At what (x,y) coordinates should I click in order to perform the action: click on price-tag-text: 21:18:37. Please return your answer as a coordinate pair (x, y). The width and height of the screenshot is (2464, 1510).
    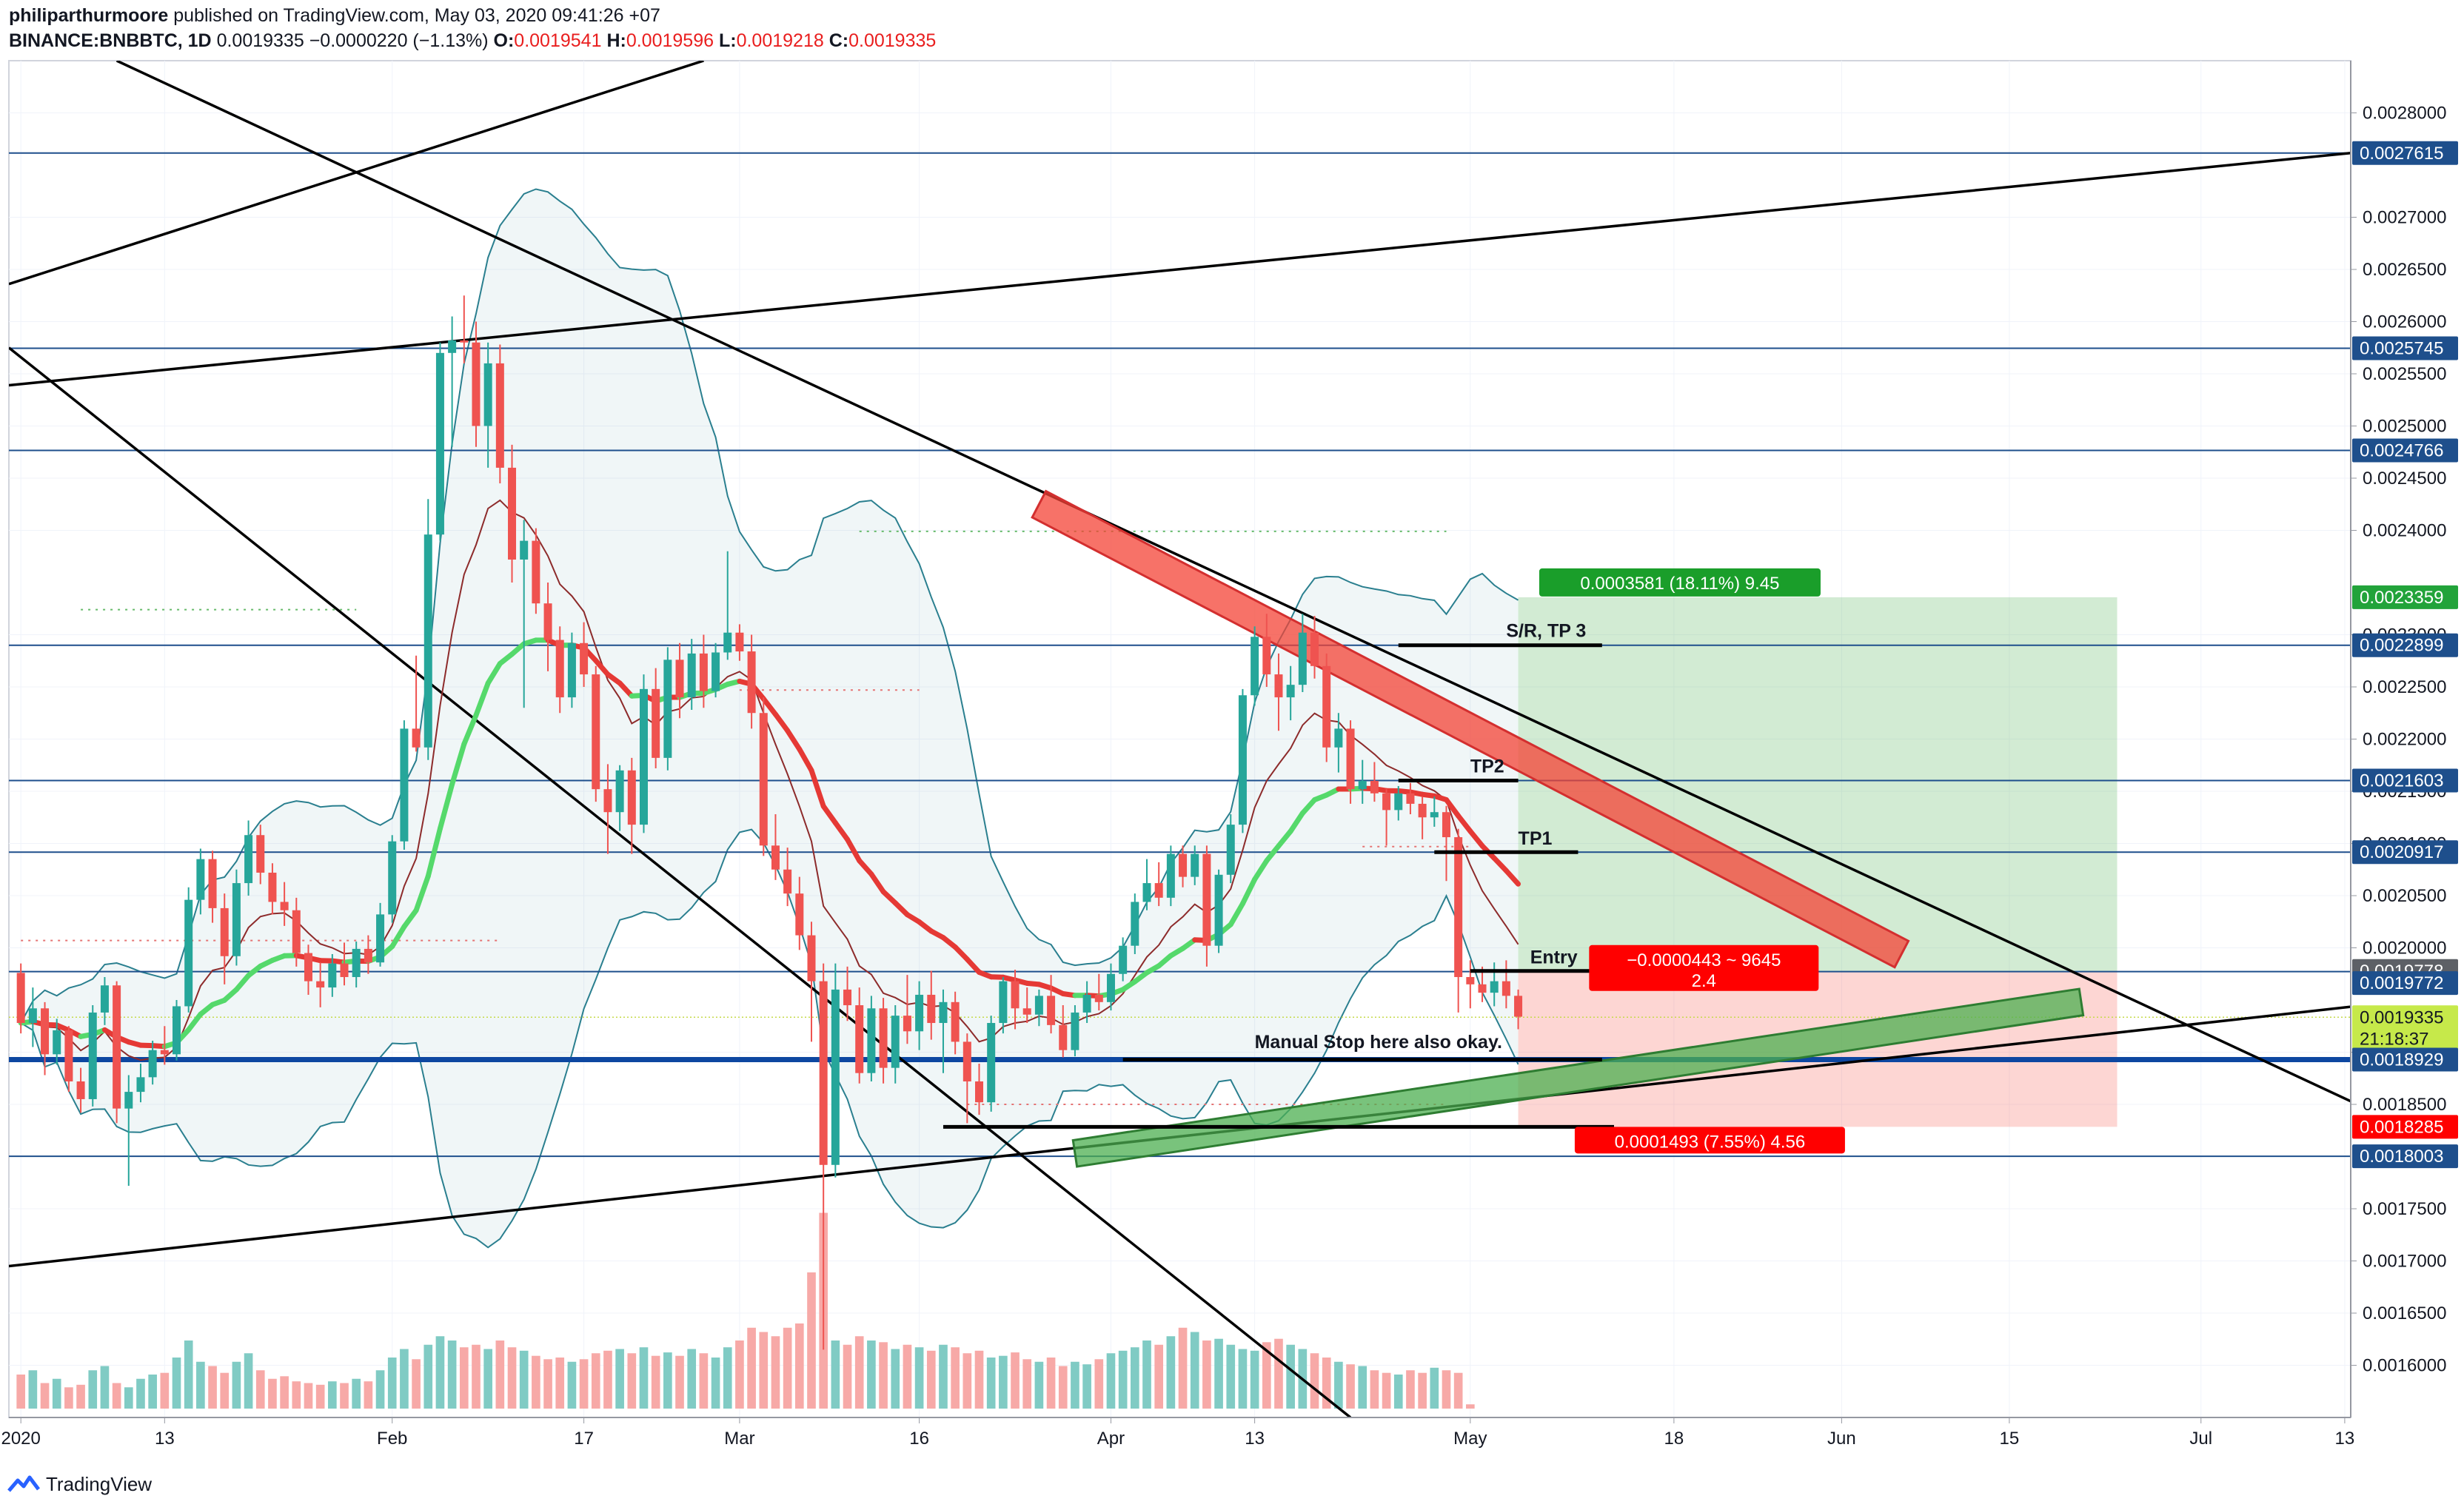
    Looking at the image, I should click on (2394, 1039).